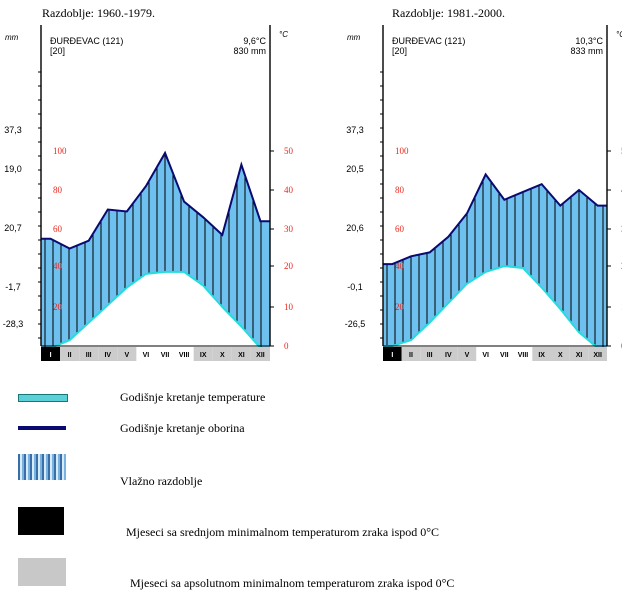  Describe the element at coordinates (355, 169) in the screenshot. I see `left-side-value: 20,5` at that location.